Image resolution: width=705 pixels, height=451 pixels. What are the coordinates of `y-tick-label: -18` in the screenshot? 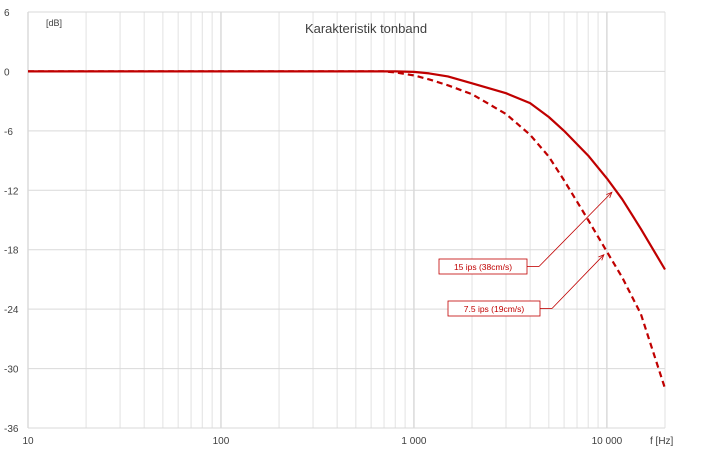 It's located at (11, 251).